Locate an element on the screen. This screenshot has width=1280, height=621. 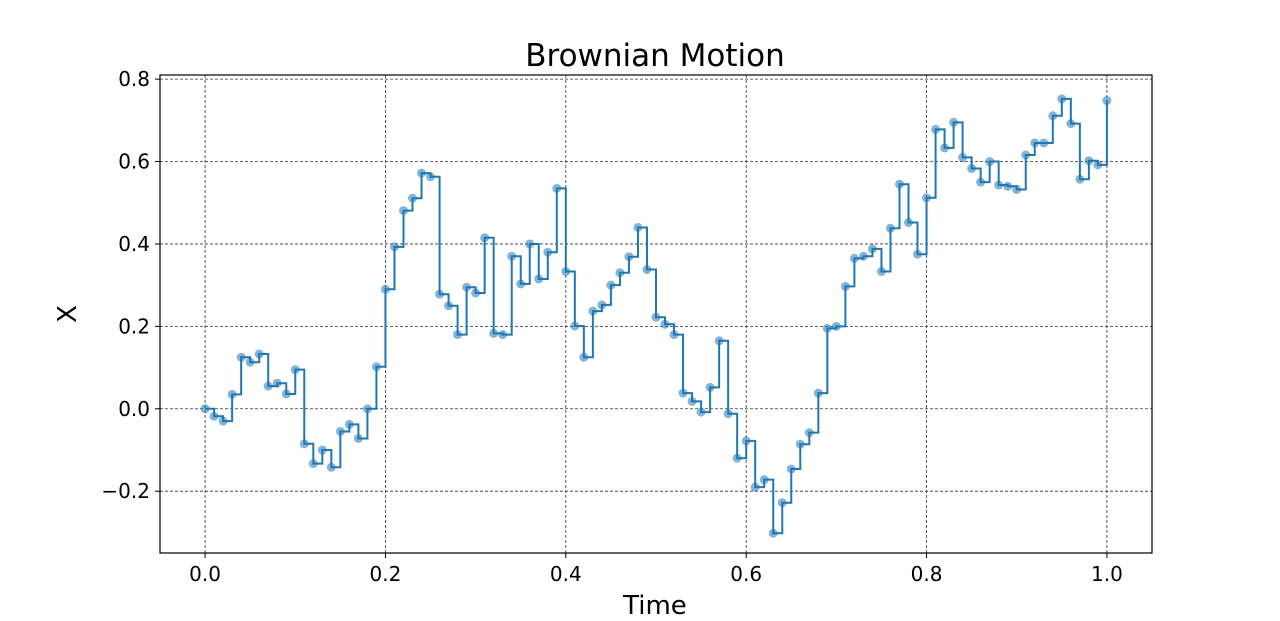
y-axis-label: X is located at coordinates (68, 314).